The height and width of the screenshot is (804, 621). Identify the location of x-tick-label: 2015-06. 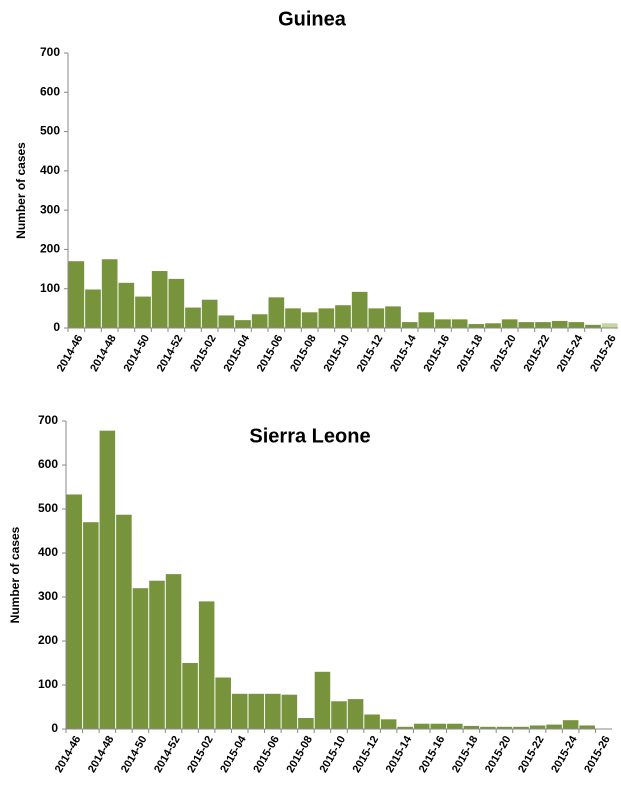
(270, 353).